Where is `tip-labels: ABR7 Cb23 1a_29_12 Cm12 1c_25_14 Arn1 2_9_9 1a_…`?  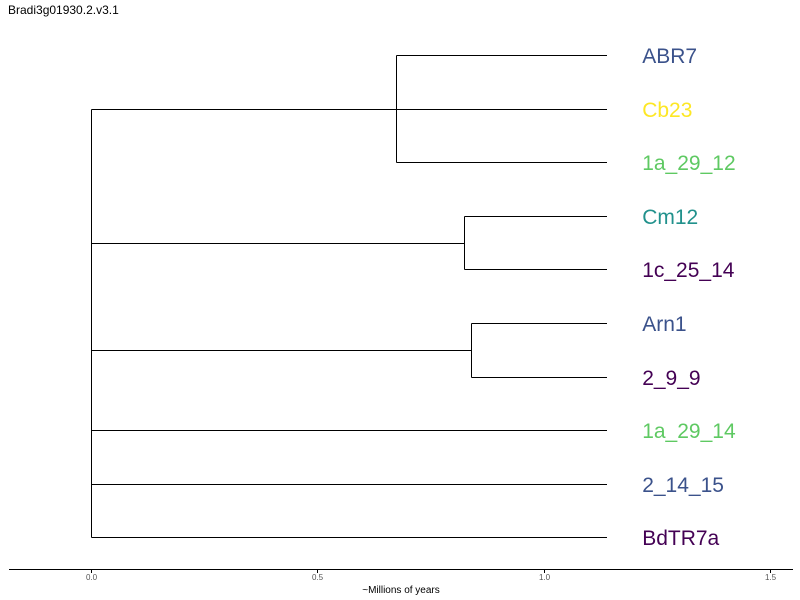 tip-labels: ABR7 Cb23 1a_29_12 Cm12 1c_25_14 Arn1 2_9_9 1a_… is located at coordinates (689, 297).